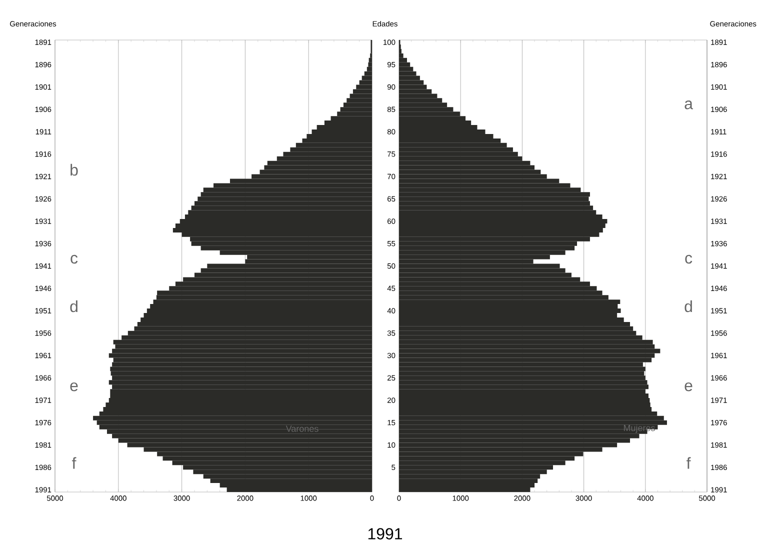  Describe the element at coordinates (688, 105) in the screenshot. I see `annotation: a` at that location.